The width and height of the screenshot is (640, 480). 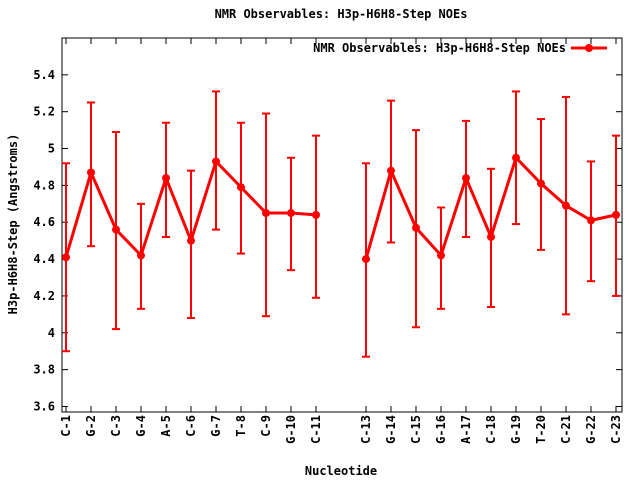 I want to click on x-tick-label: C-11, so click(x=316, y=429).